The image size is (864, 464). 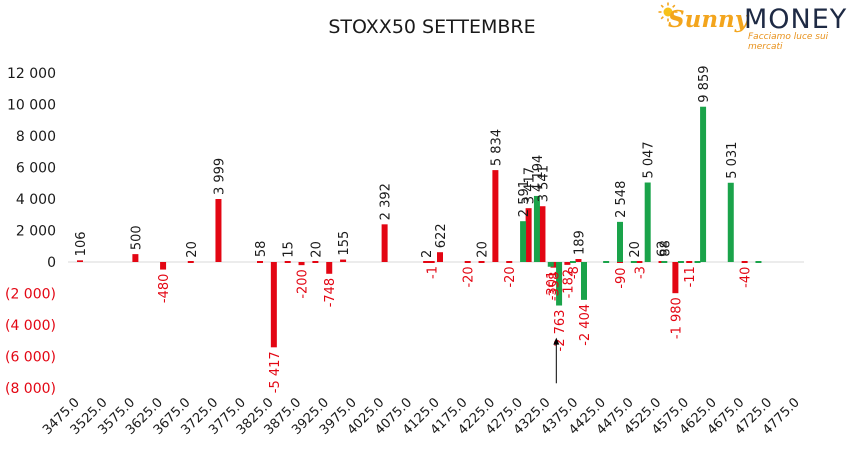 I want to click on data-label: -358, so click(x=555, y=287).